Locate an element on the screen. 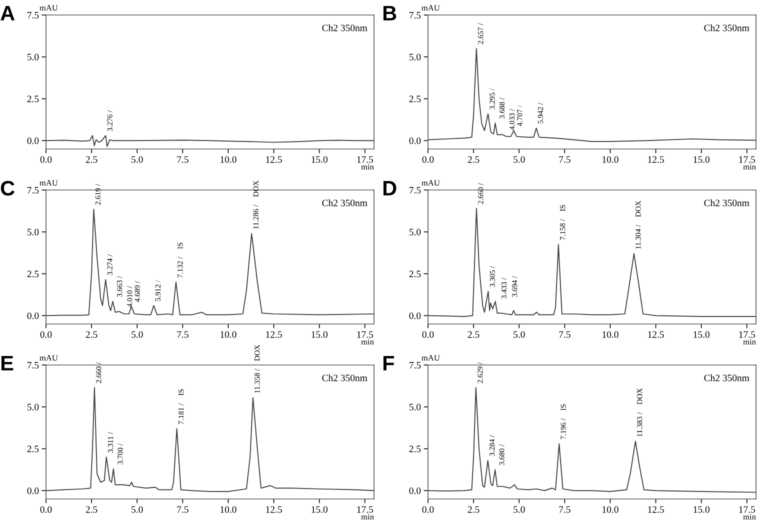  chart-title: B is located at coordinates (389, 13).